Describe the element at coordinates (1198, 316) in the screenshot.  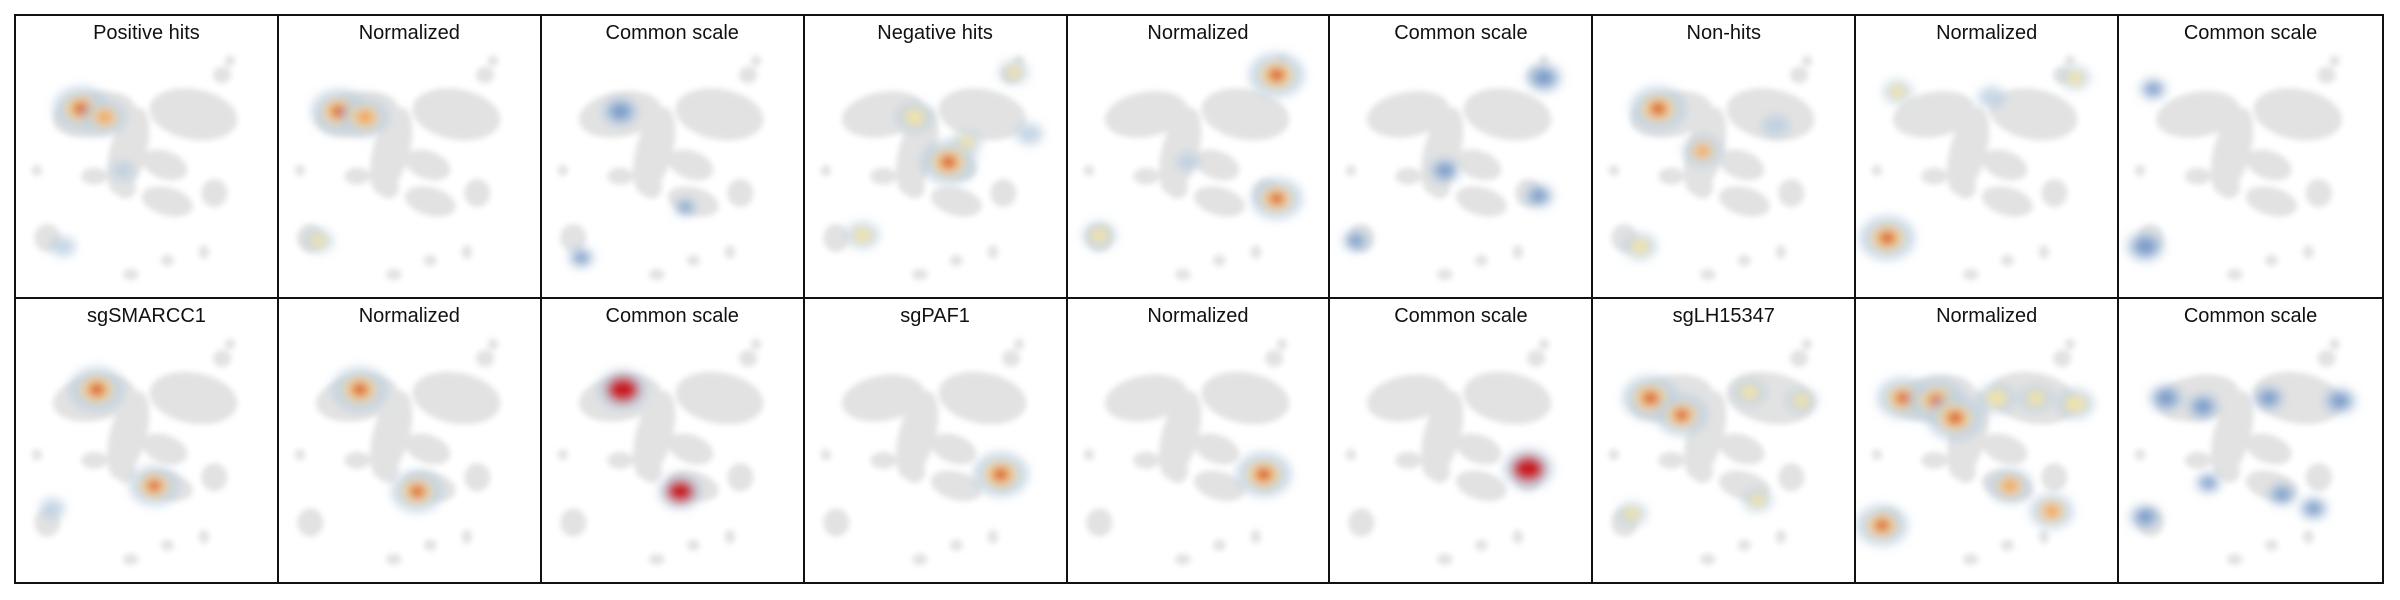
I see `panel-title: Normalized` at that location.